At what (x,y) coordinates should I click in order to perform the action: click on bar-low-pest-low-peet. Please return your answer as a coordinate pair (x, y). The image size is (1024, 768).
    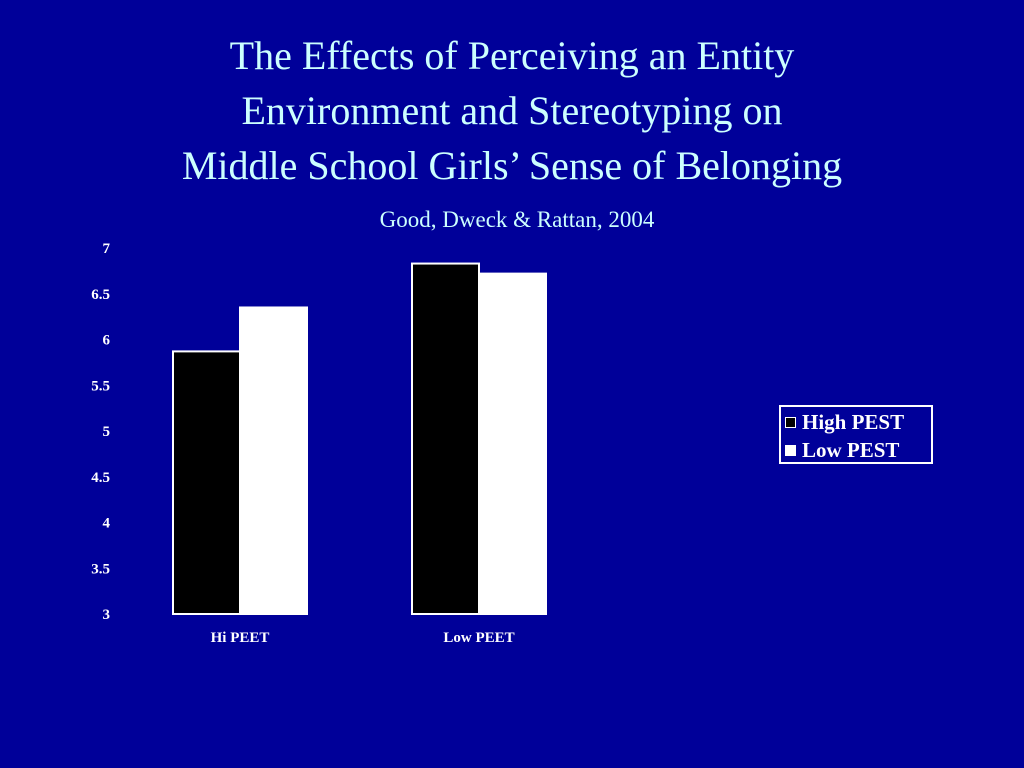
    Looking at the image, I should click on (512, 443).